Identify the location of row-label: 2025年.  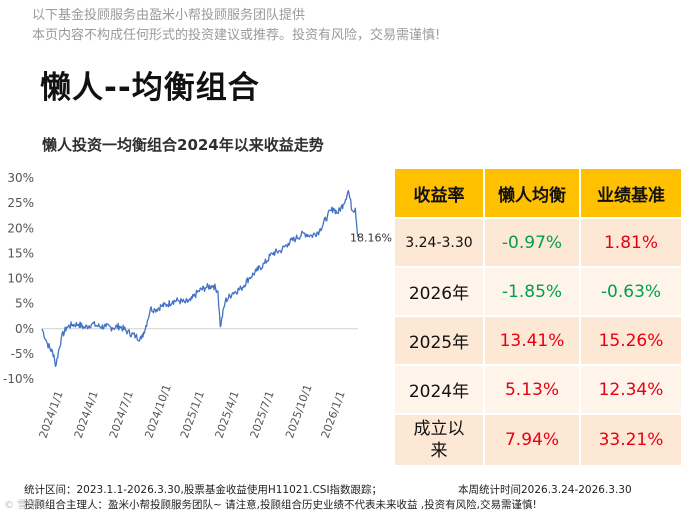
(439, 340).